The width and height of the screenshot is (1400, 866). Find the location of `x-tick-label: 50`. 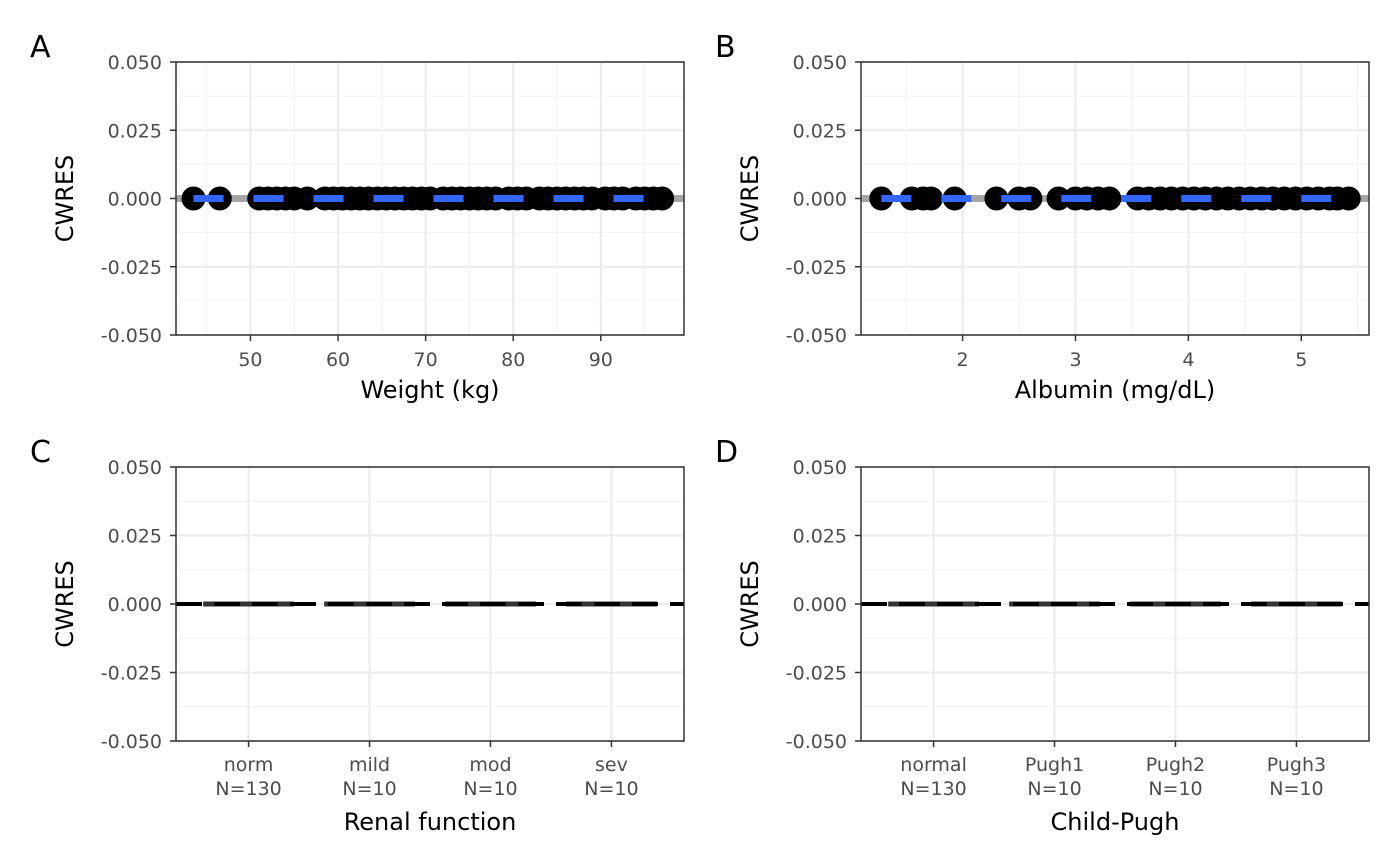

x-tick-label: 50 is located at coordinates (250, 360).